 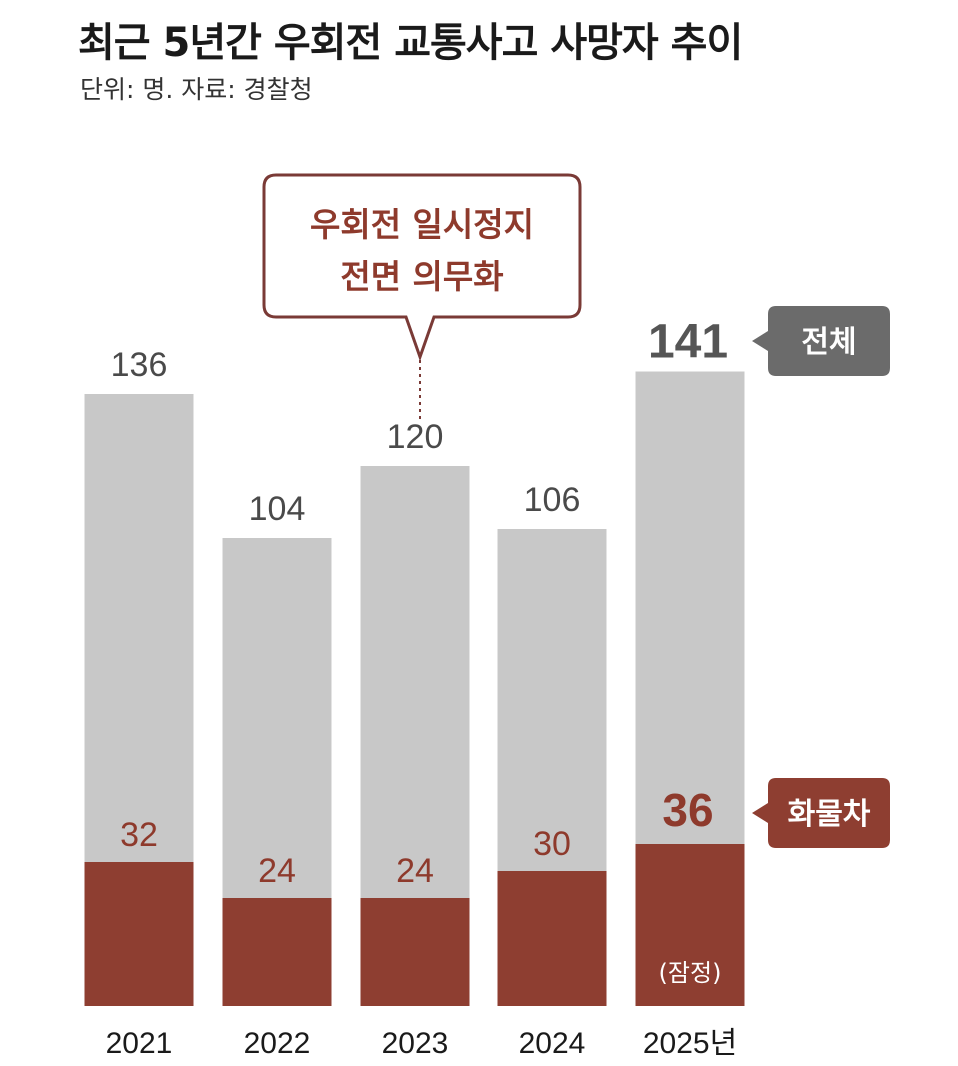 I want to click on label-total-0: 136, so click(x=139, y=365).